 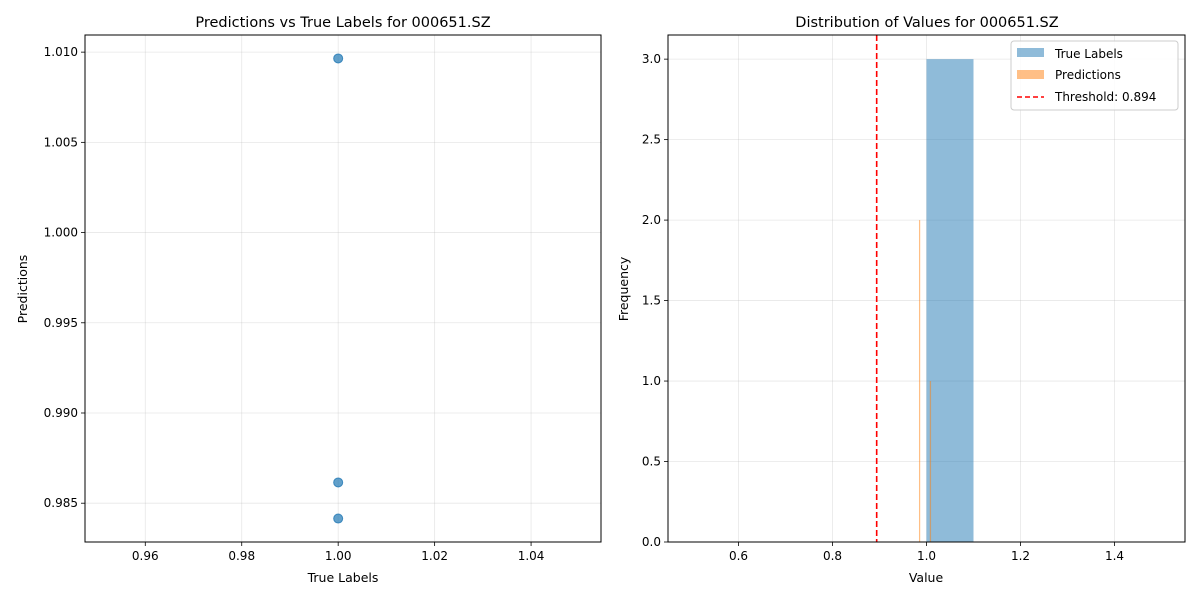 I want to click on legend-box, so click(x=1094, y=75).